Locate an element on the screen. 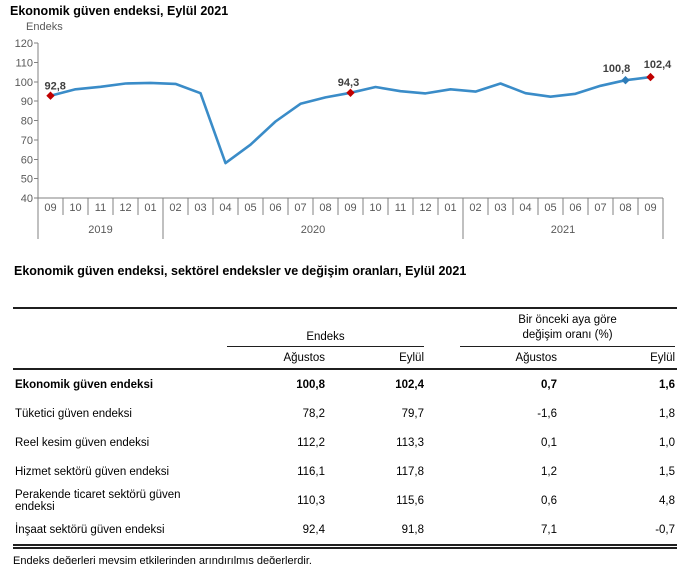 The height and width of the screenshot is (564, 687). svg-text: 2019 is located at coordinates (100, 230).